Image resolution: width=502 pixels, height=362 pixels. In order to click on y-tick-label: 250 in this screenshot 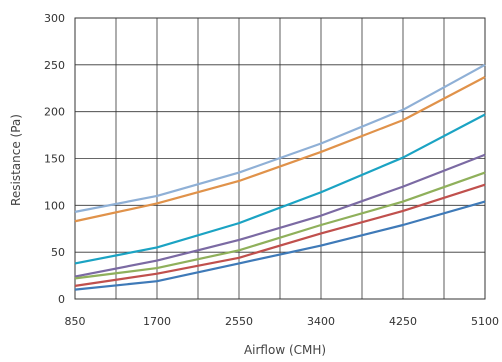, I will do `click(54, 65)`.